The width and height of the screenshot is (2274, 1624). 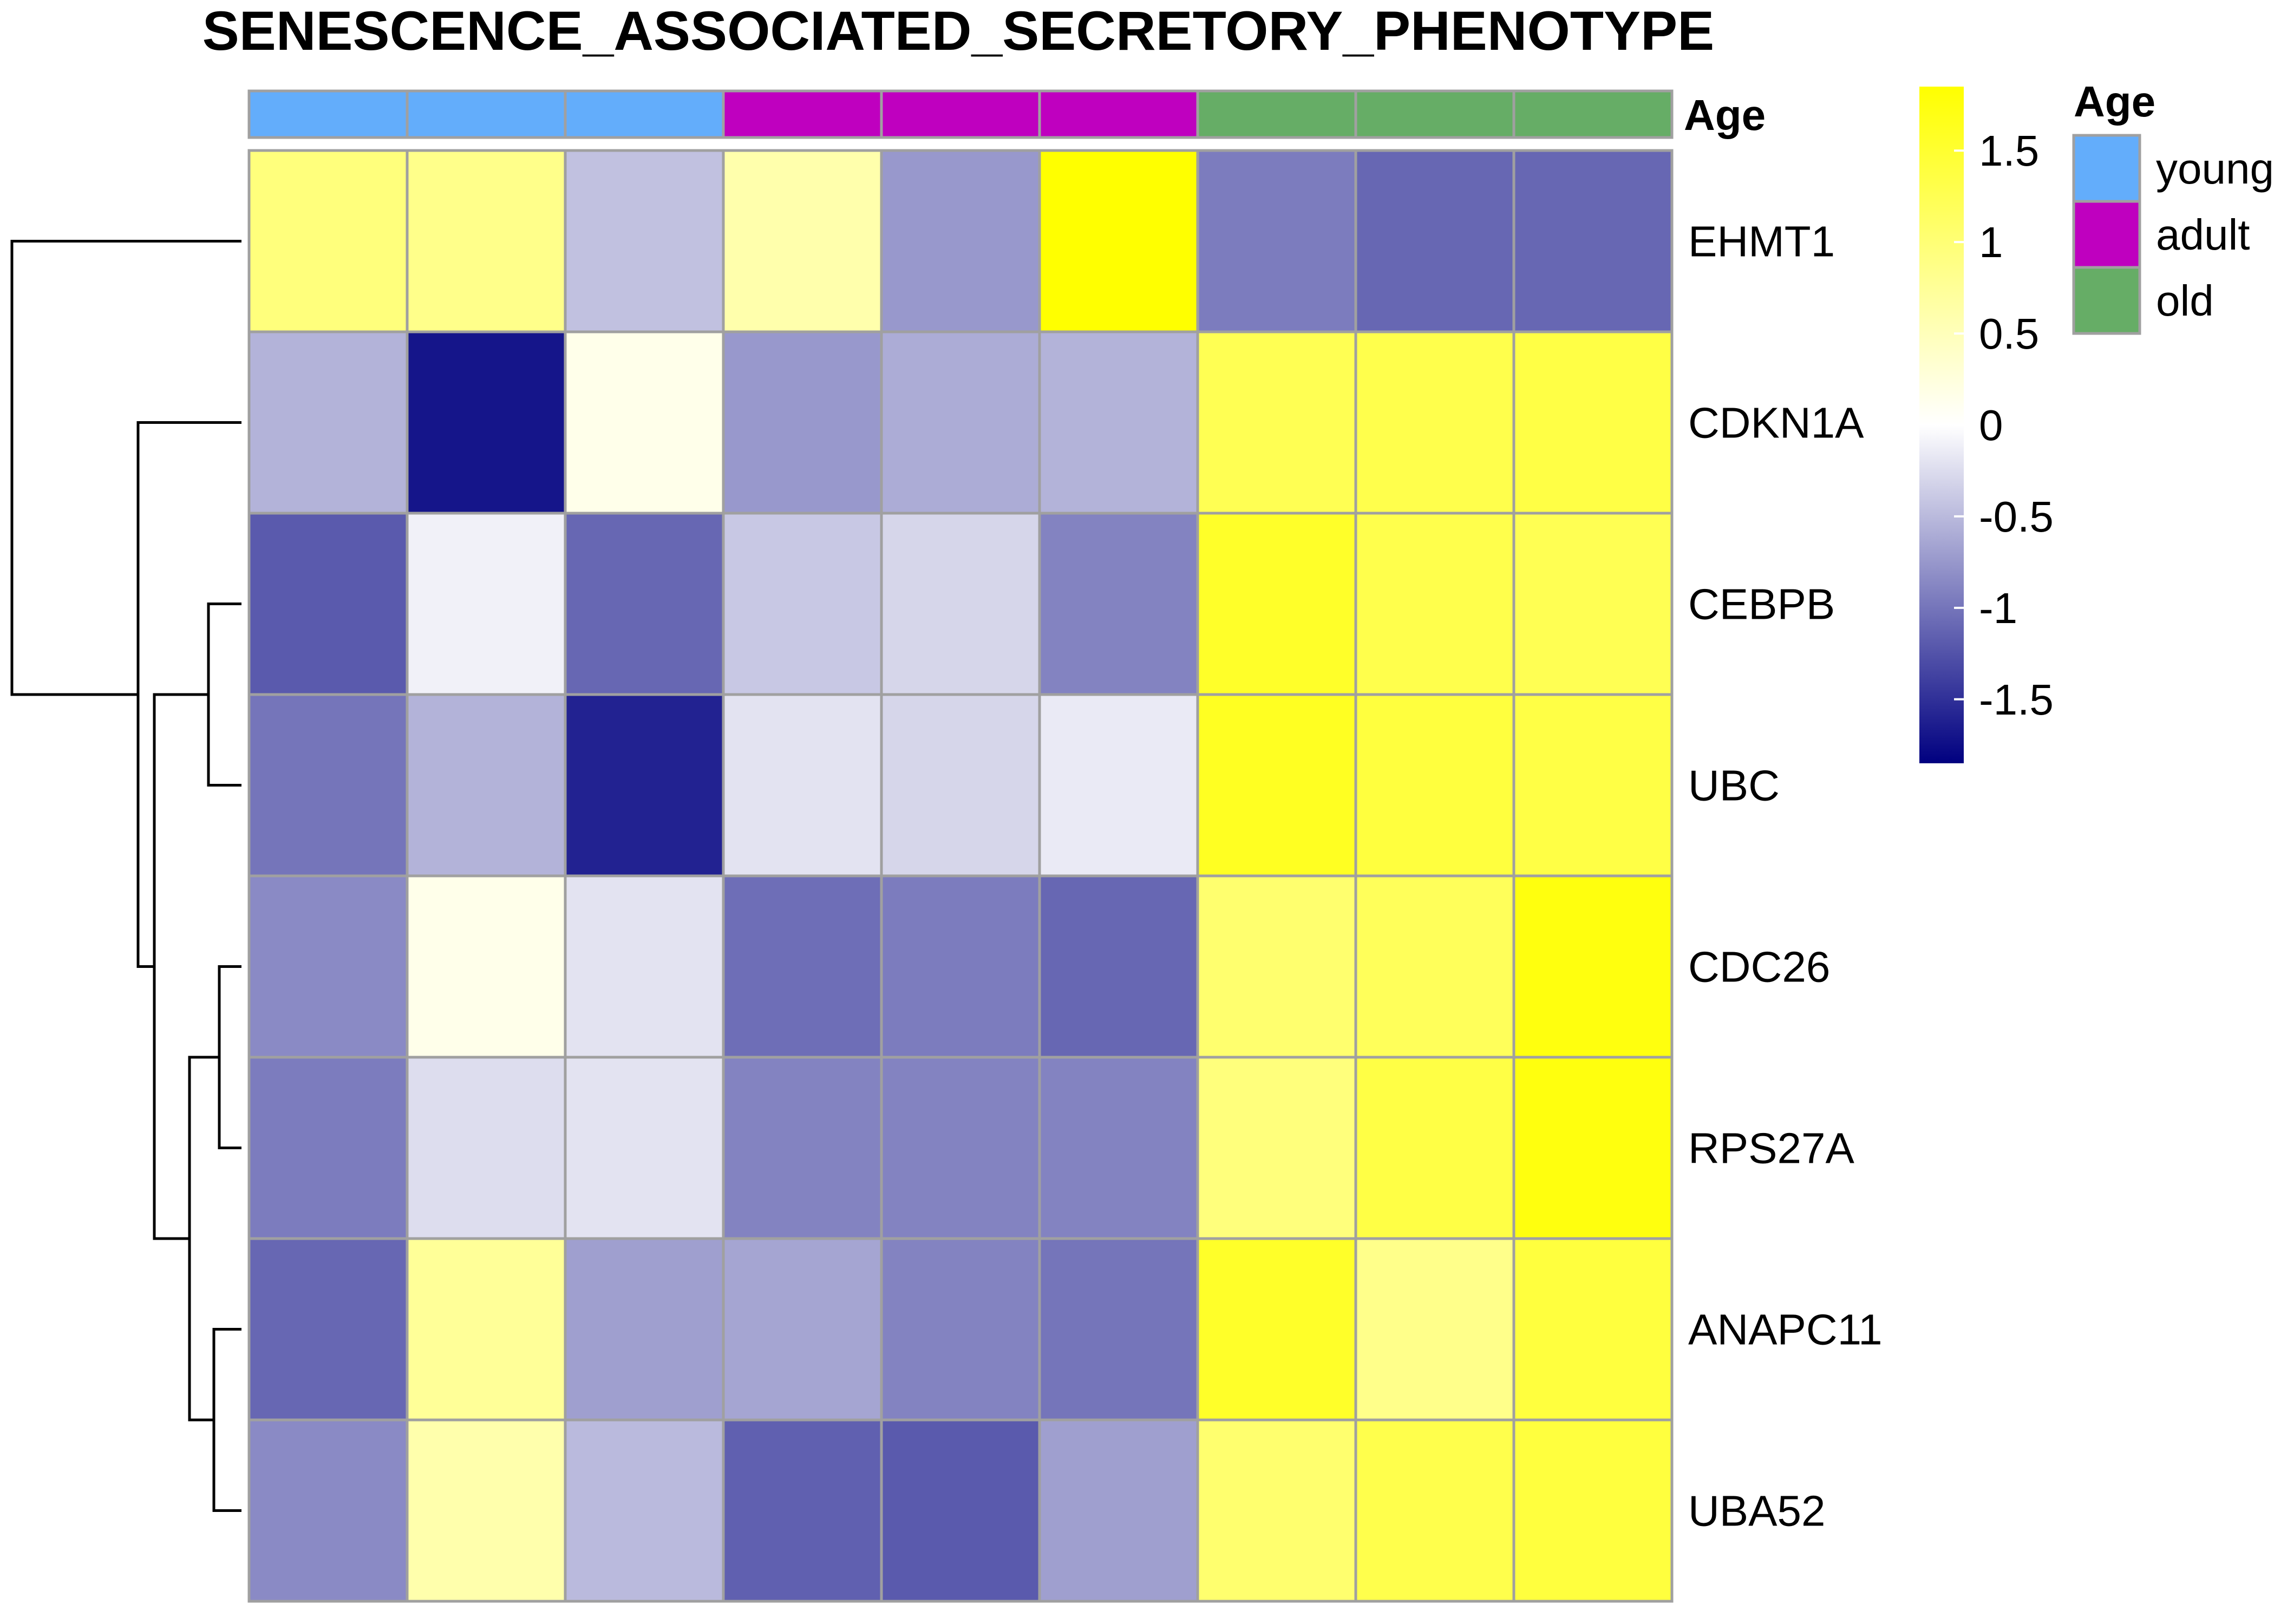 I want to click on color-scale-tick-label: 1, so click(x=1991, y=242).